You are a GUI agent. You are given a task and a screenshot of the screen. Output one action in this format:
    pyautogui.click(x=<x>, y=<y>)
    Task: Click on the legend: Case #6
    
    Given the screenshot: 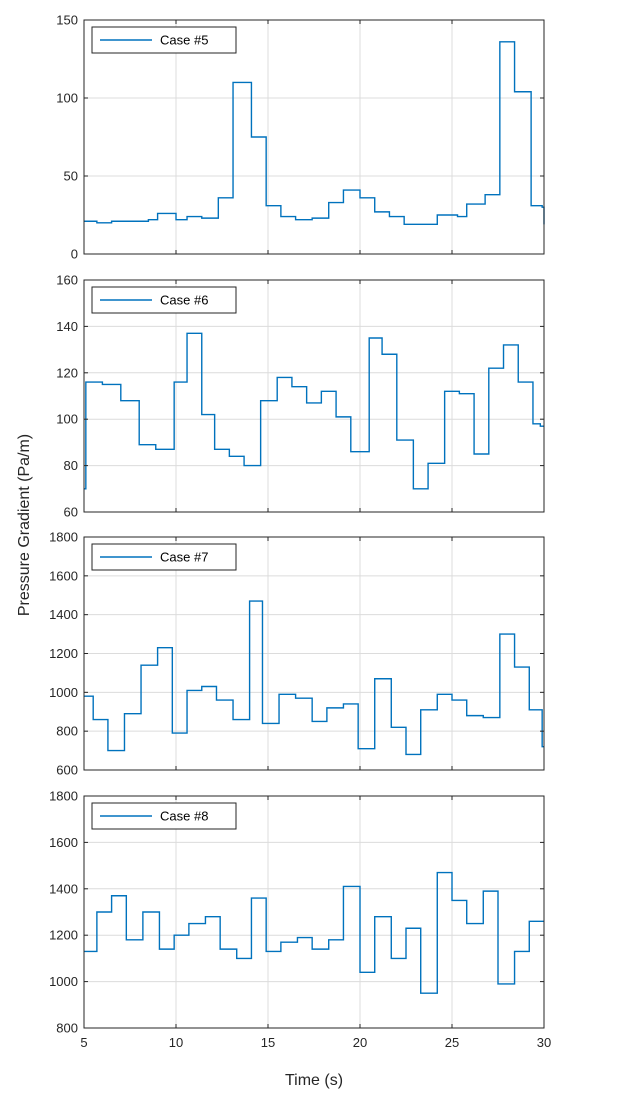 What is the action you would take?
    pyautogui.click(x=164, y=300)
    